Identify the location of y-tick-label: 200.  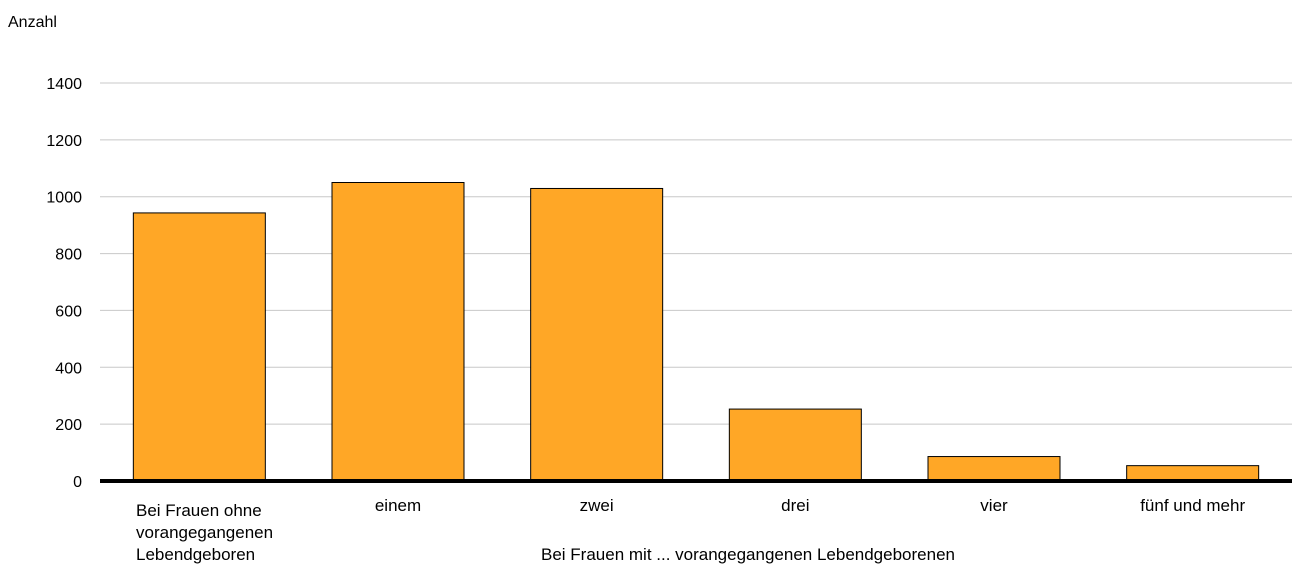
(68, 425).